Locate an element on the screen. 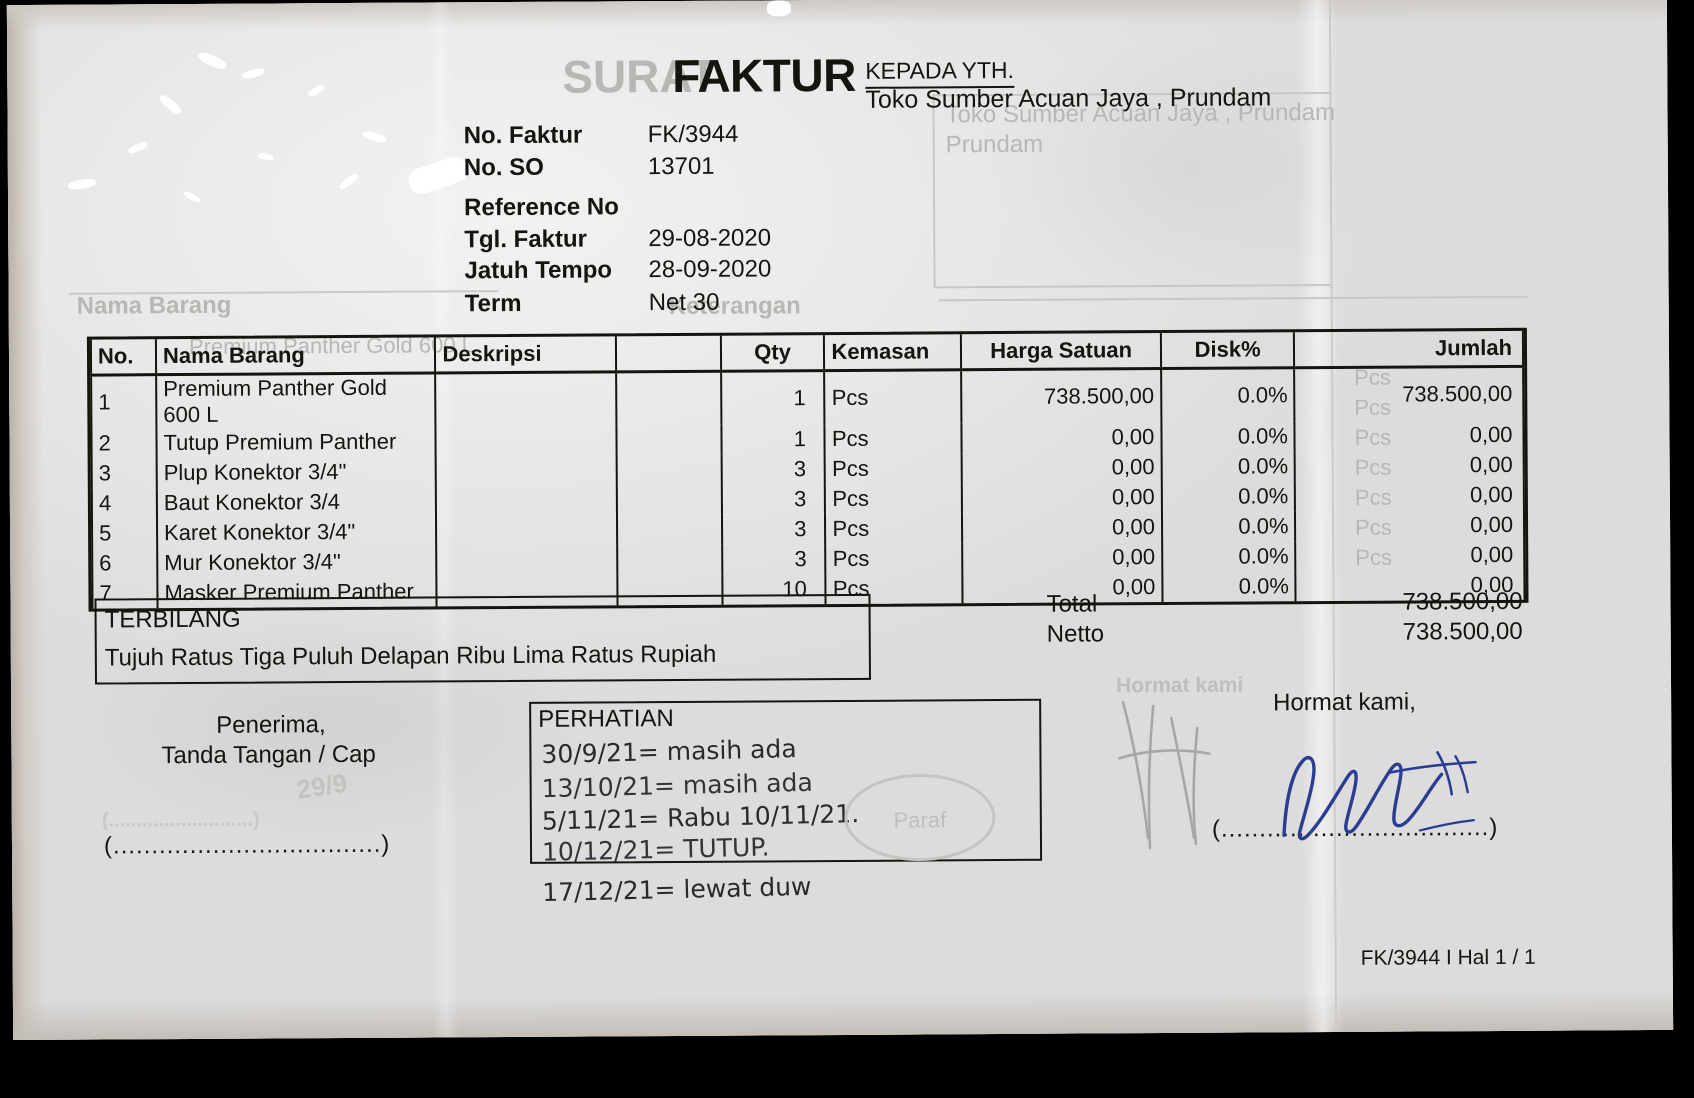 The image size is (1694, 1098). column-header-harga: Harga Satuan is located at coordinates (1061, 351).